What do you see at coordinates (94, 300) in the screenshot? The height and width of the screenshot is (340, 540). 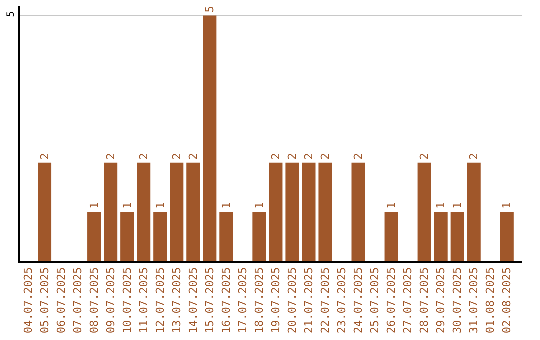 I see `x-tick-label: 08.07.2025` at bounding box center [94, 300].